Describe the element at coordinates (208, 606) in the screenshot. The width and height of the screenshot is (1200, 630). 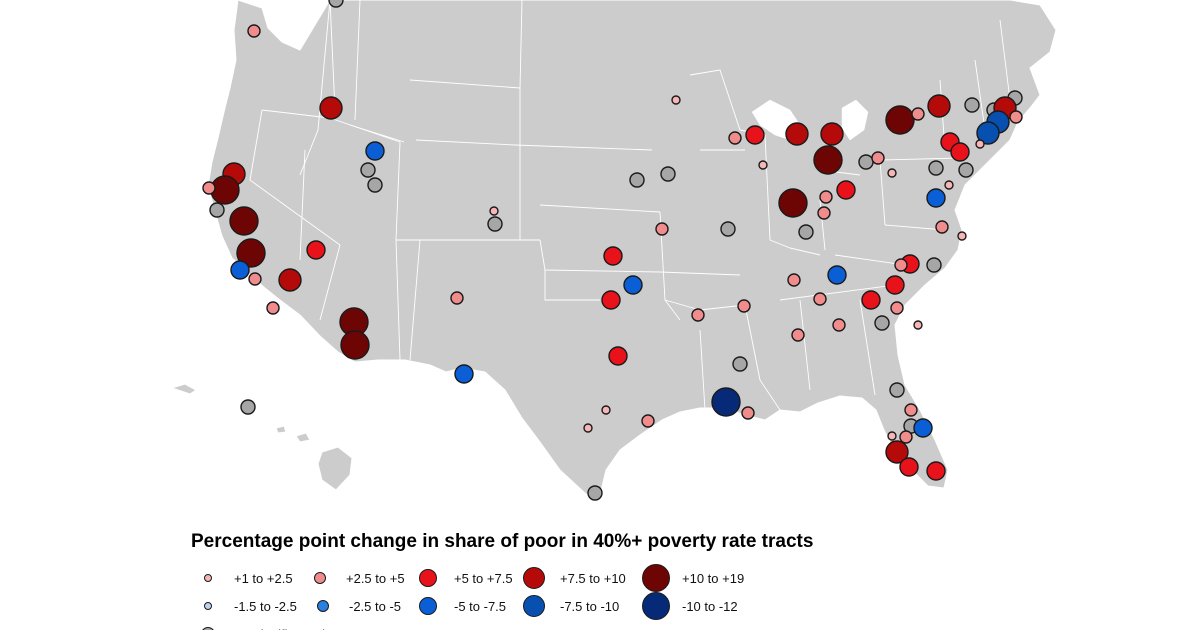
I see `legend-symbol-neg1` at that location.